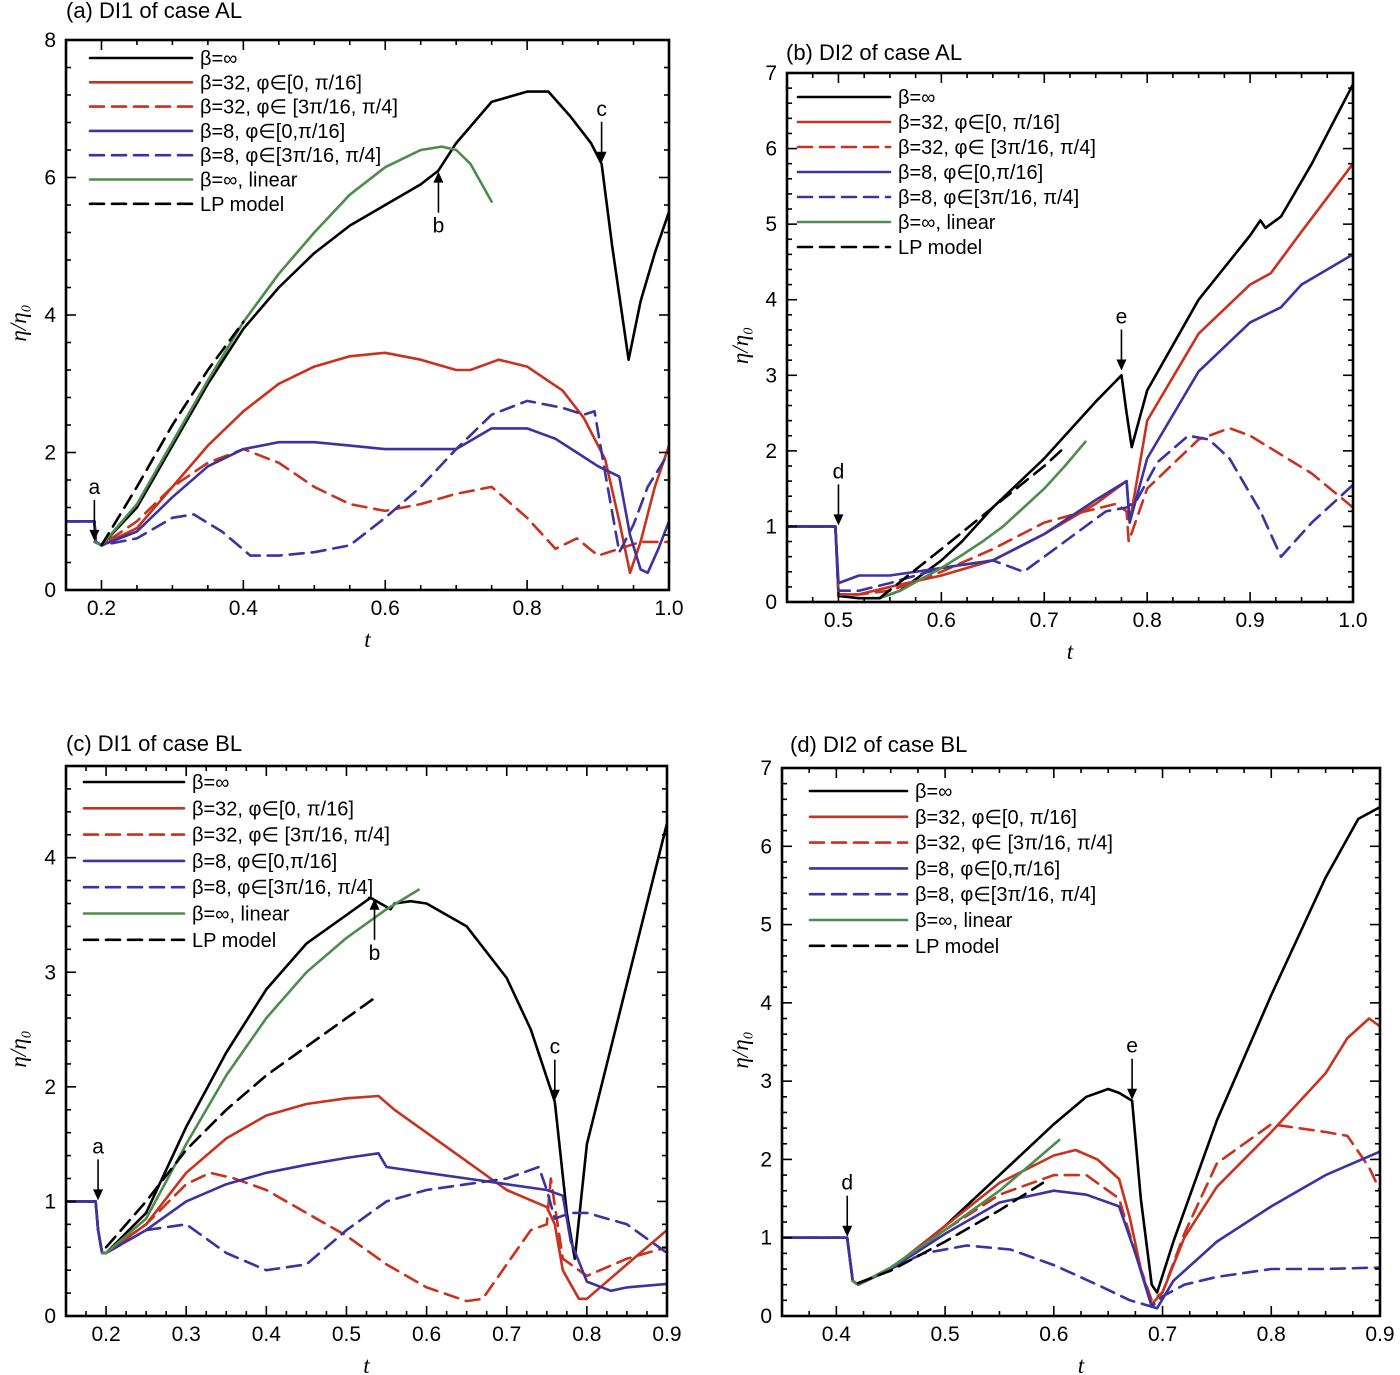 The image size is (1400, 1375). I want to click on annotation-label: e, so click(1132, 1046).